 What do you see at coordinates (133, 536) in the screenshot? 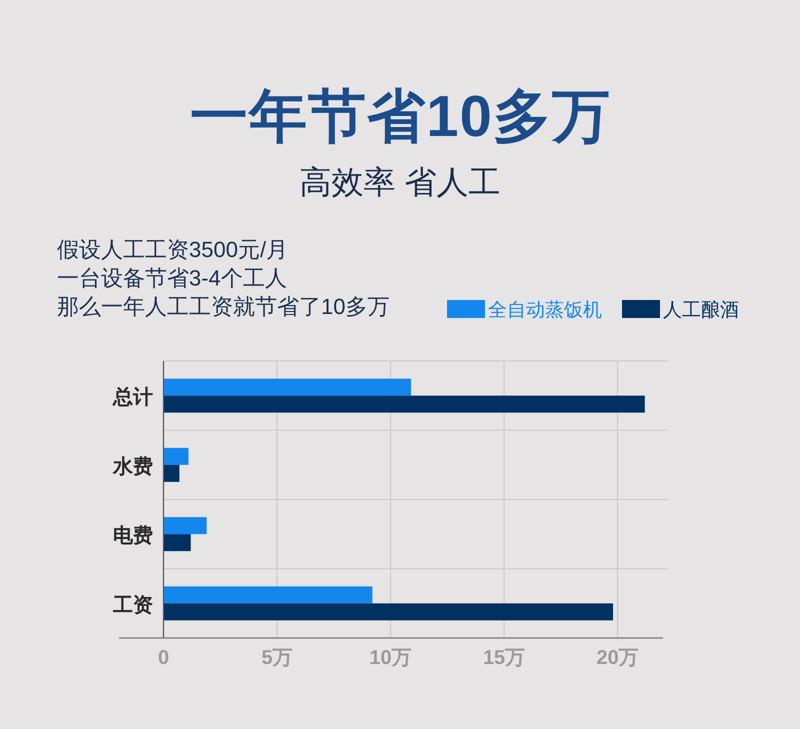
I see `y-tick-label: 电费` at bounding box center [133, 536].